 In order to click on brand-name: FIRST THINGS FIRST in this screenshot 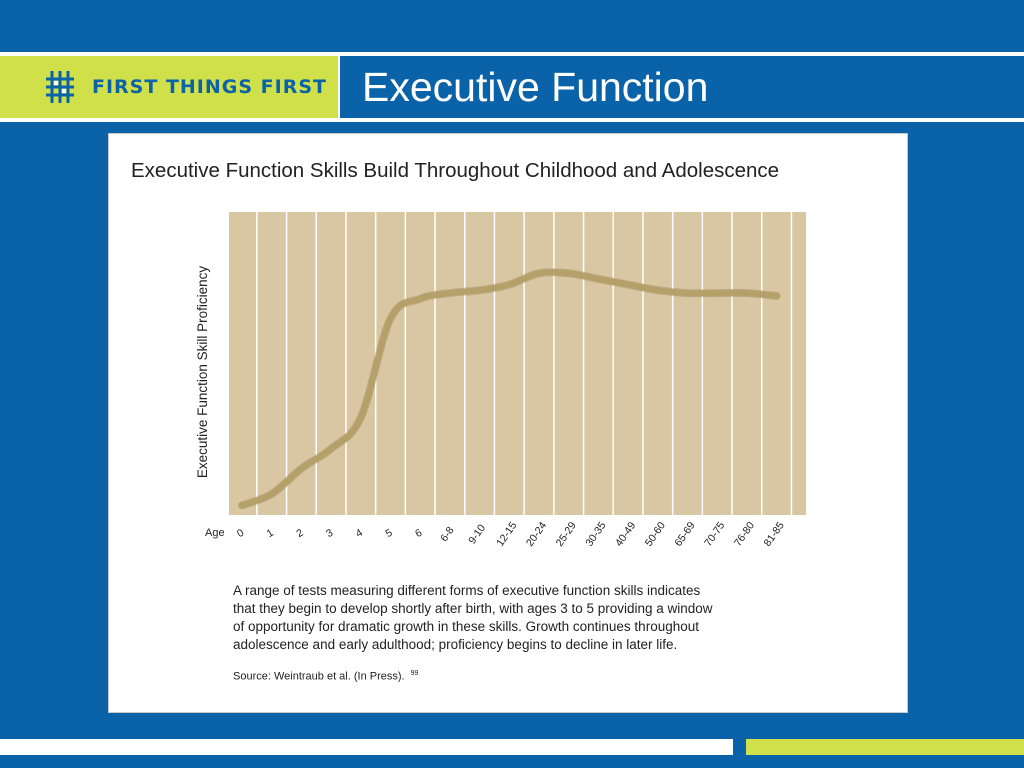, I will do `click(209, 87)`.